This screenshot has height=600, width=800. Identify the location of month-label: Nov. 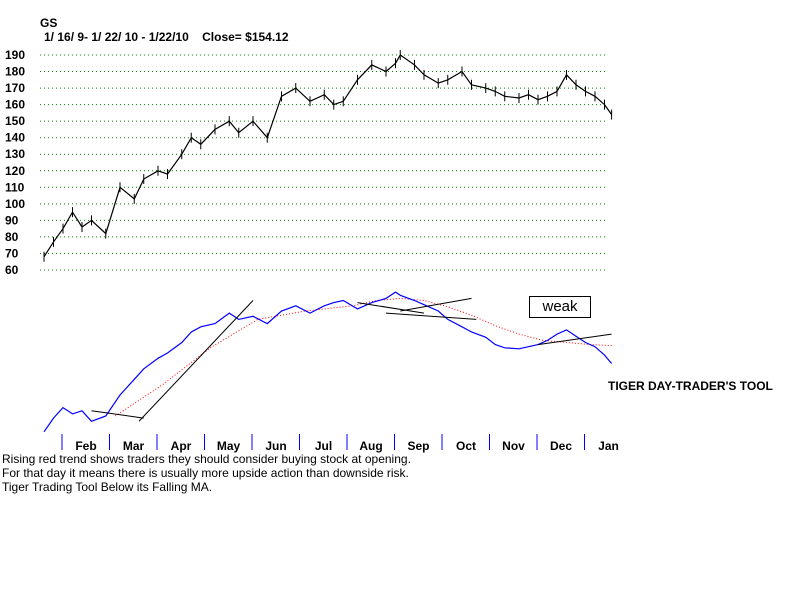
(513, 446).